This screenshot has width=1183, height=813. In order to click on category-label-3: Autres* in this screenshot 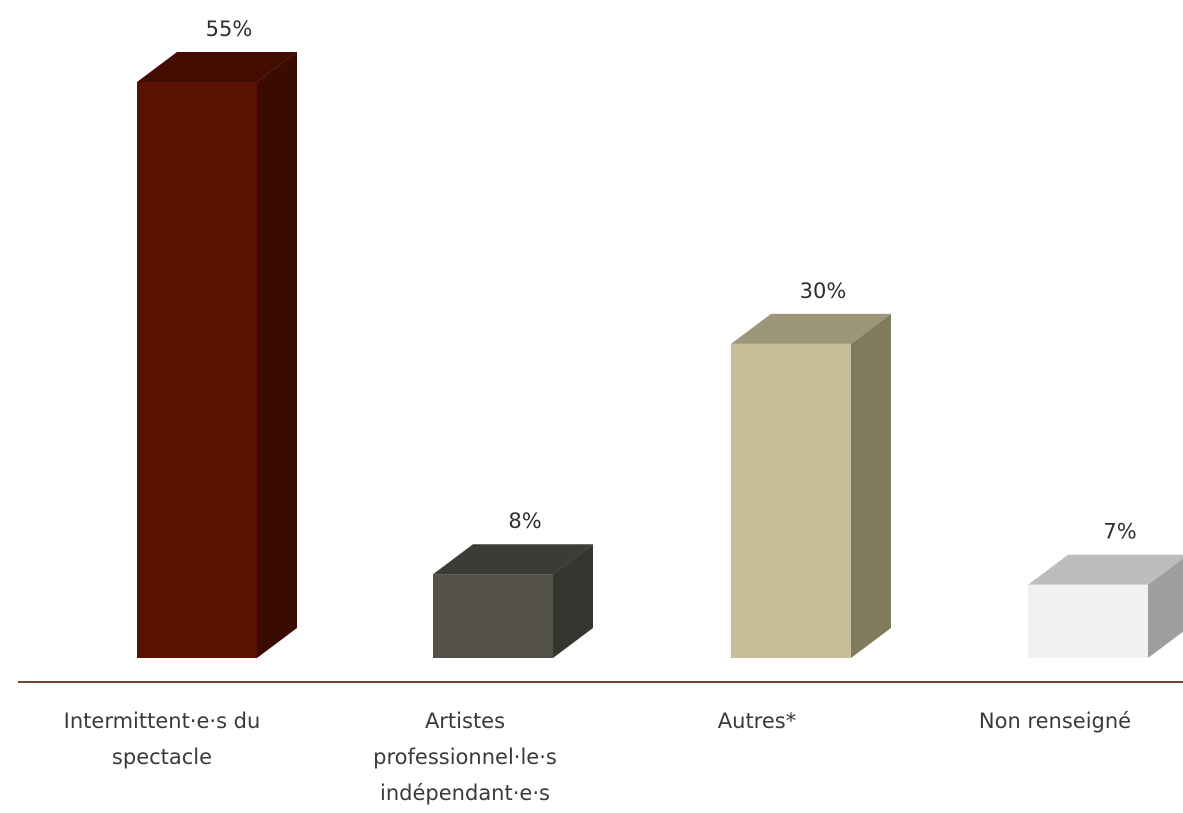, I will do `click(757, 721)`.